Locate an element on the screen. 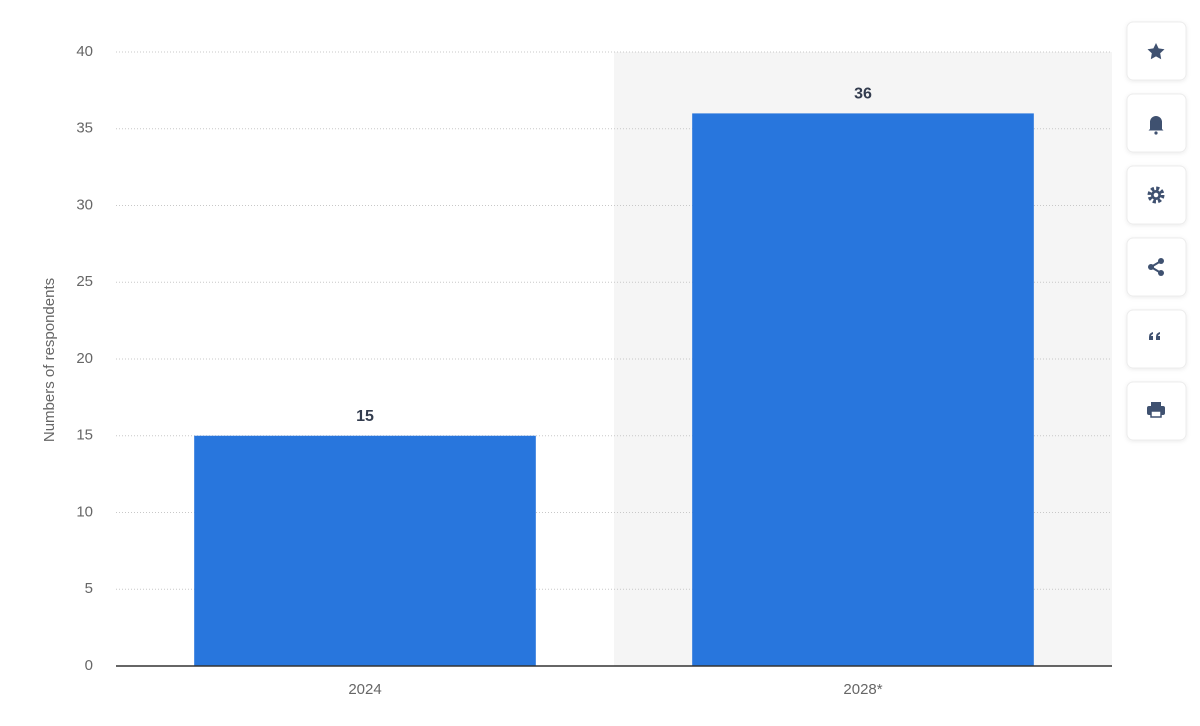  y-tick-label: 20 is located at coordinates (84, 358).